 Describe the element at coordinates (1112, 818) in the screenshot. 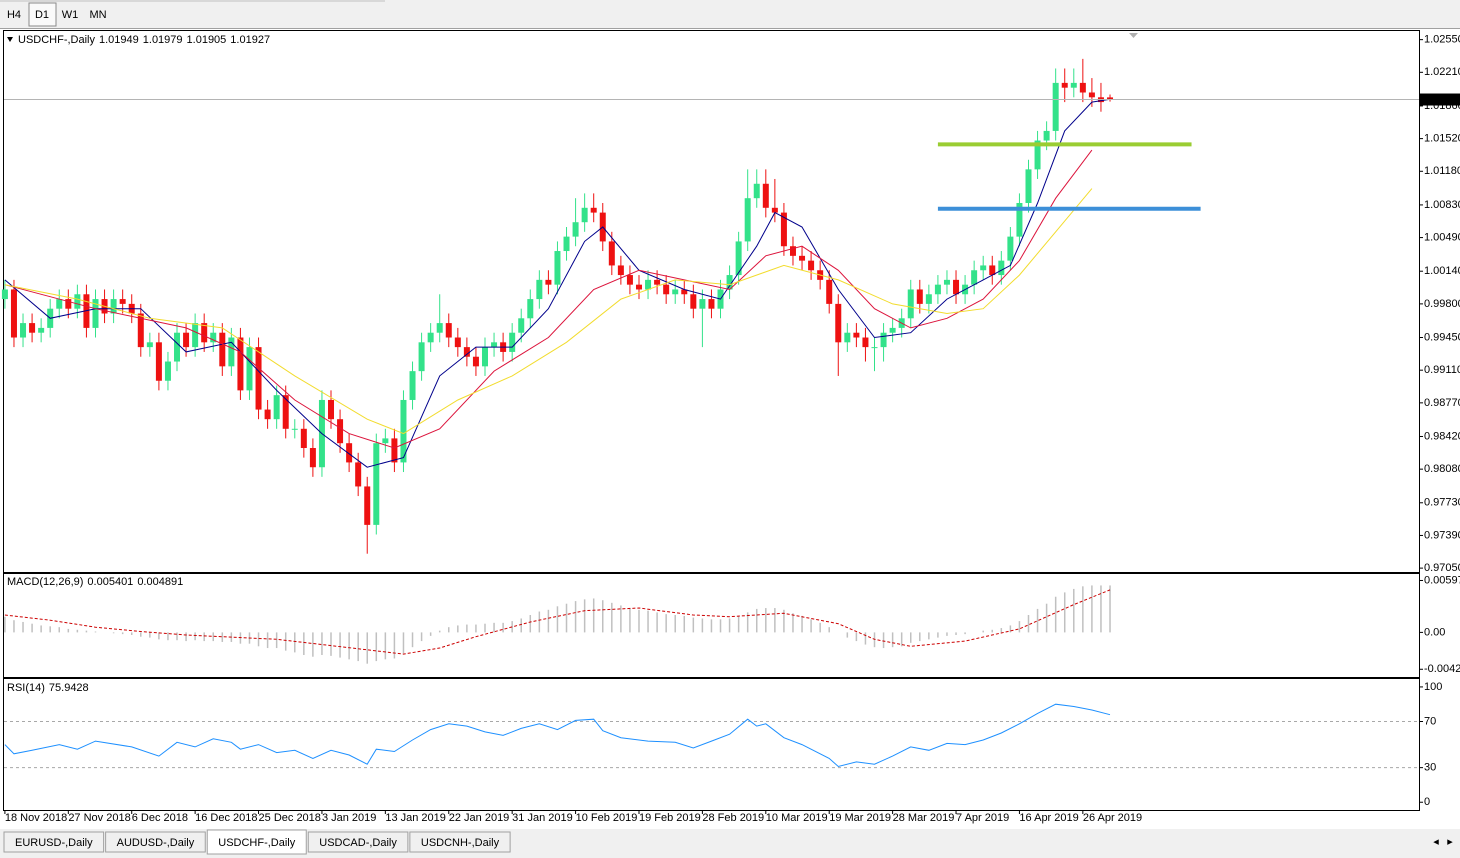

I see `x-tick-label: 26 Apr 2019` at that location.